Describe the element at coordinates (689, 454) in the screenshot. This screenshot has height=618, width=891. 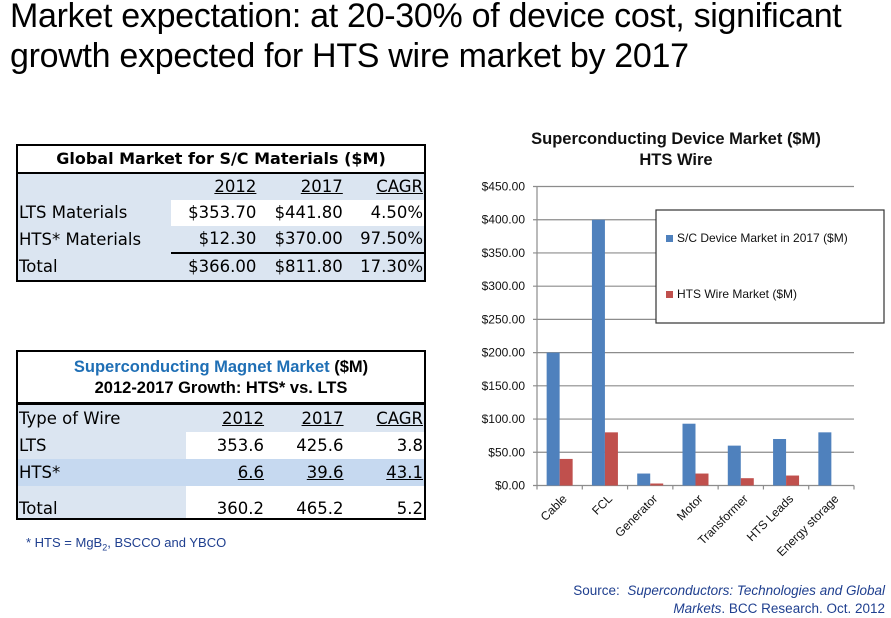
I see `bar-device-market-motor` at that location.